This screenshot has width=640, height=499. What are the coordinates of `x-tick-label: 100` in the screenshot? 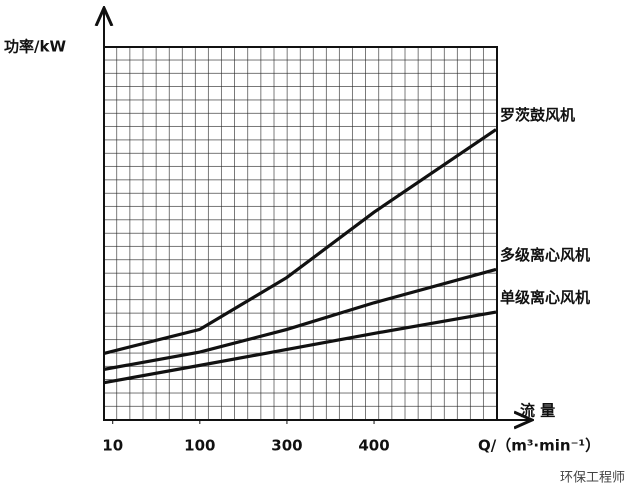 It's located at (199, 446).